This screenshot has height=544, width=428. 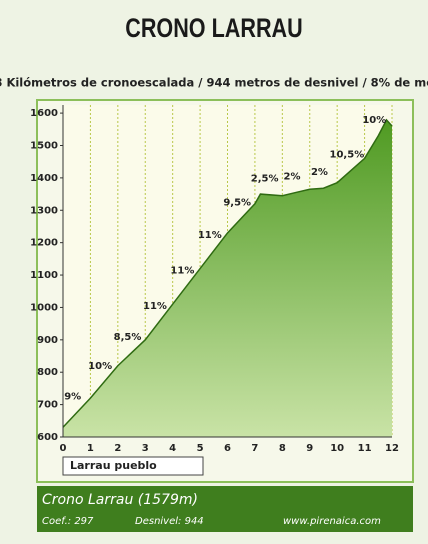 What do you see at coordinates (172, 448) in the screenshot?
I see `x-tick-label: 4` at bounding box center [172, 448].